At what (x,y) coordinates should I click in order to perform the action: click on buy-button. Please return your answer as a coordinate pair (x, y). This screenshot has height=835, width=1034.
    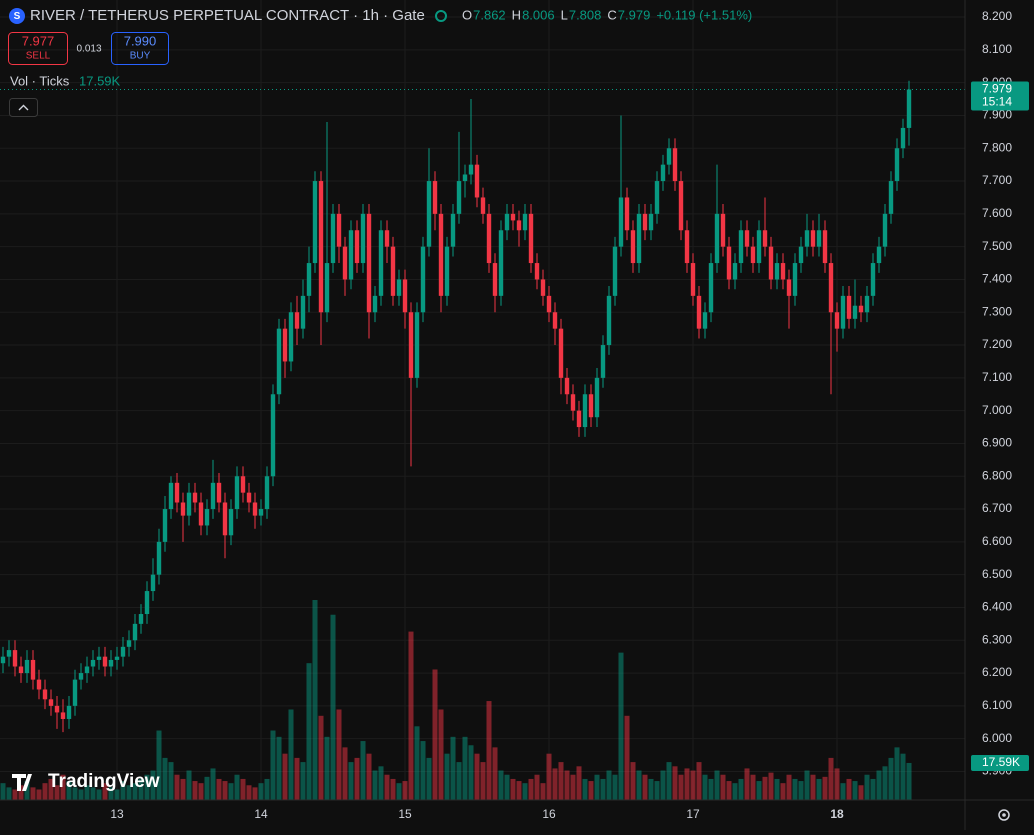
    Looking at the image, I should click on (140, 48).